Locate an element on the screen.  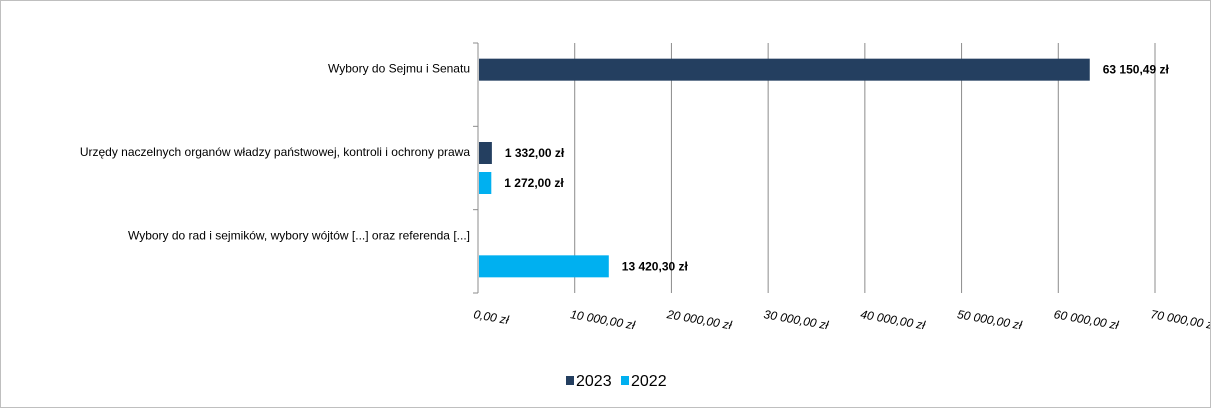
tick-label: 70 000,00 zł is located at coordinates (1179, 319).